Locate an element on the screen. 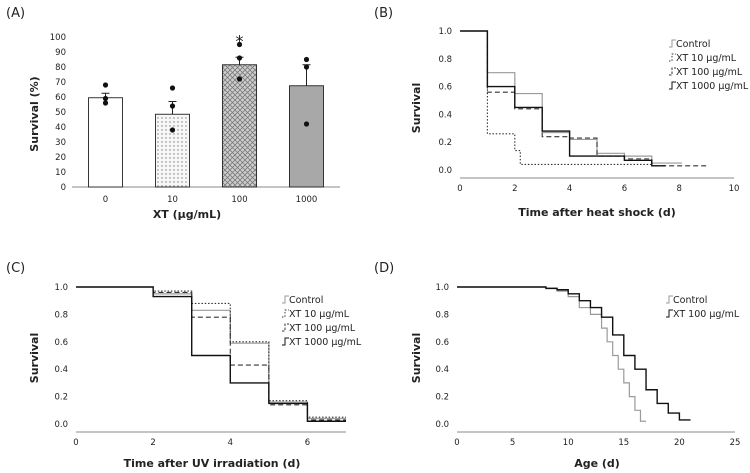  panel-c-tick-labels: 0 2 4 6 0.0 0.2 0.4 0.6 0.8 1.0 is located at coordinates (182, 365).